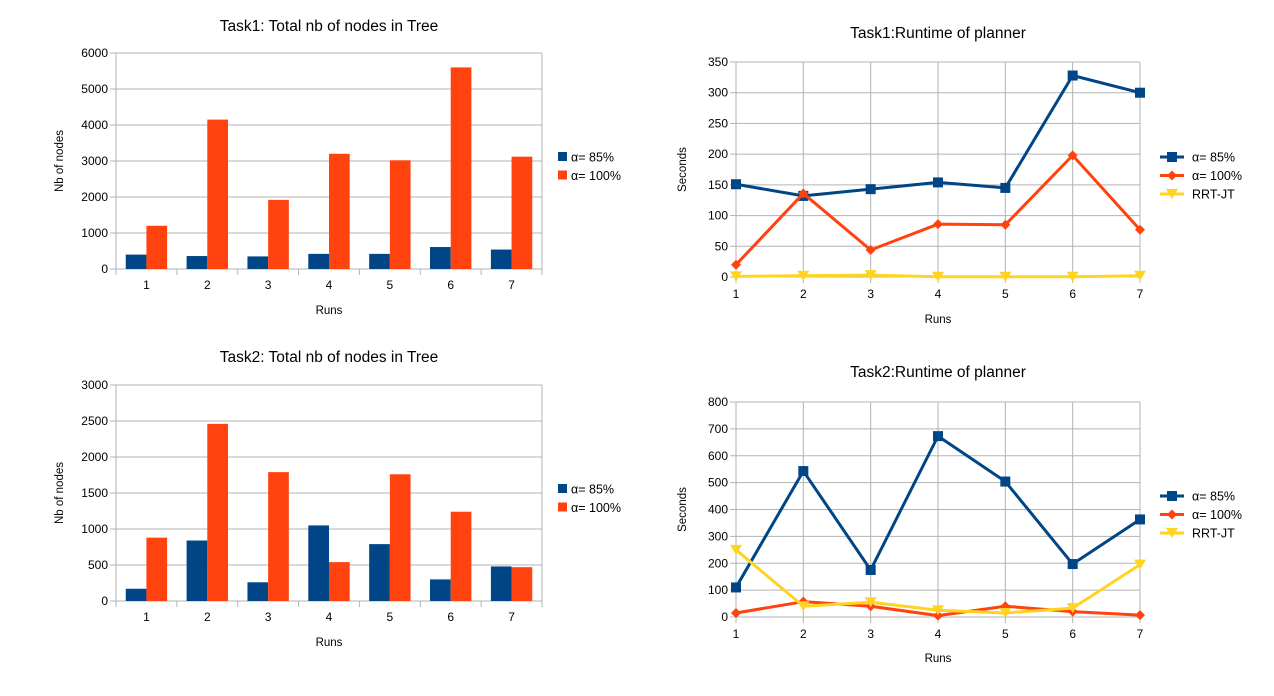  I want to click on bar-alpha100-run6, so click(461, 556).